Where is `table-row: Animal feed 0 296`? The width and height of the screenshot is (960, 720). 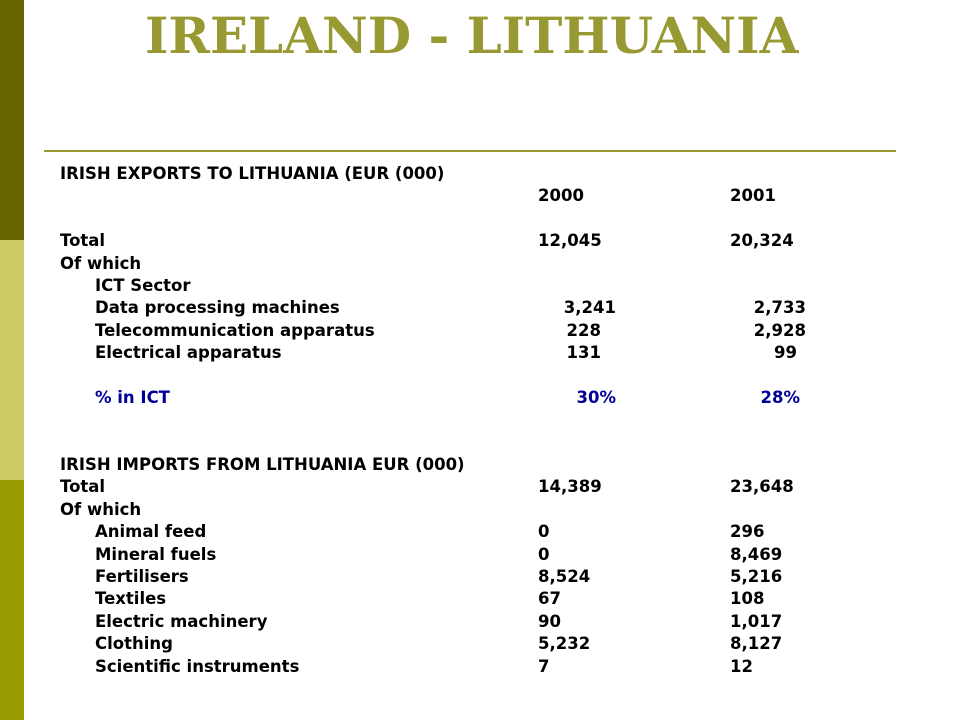
table-row: Animal feed 0 296 is located at coordinates (460, 532).